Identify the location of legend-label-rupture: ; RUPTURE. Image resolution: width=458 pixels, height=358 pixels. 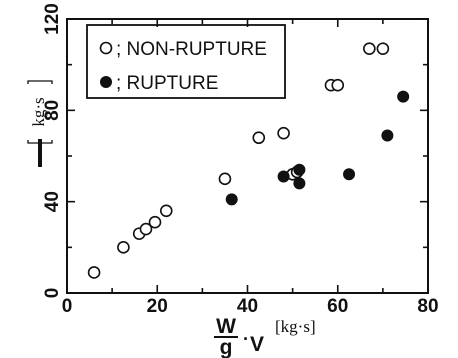
(167, 83).